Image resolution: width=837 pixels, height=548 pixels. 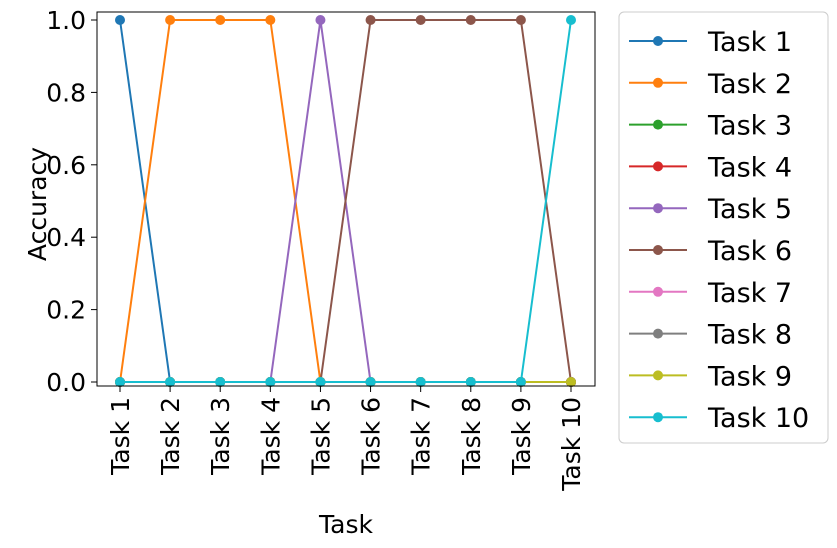 I want to click on x-tick-label: Task 9, so click(x=521, y=436).